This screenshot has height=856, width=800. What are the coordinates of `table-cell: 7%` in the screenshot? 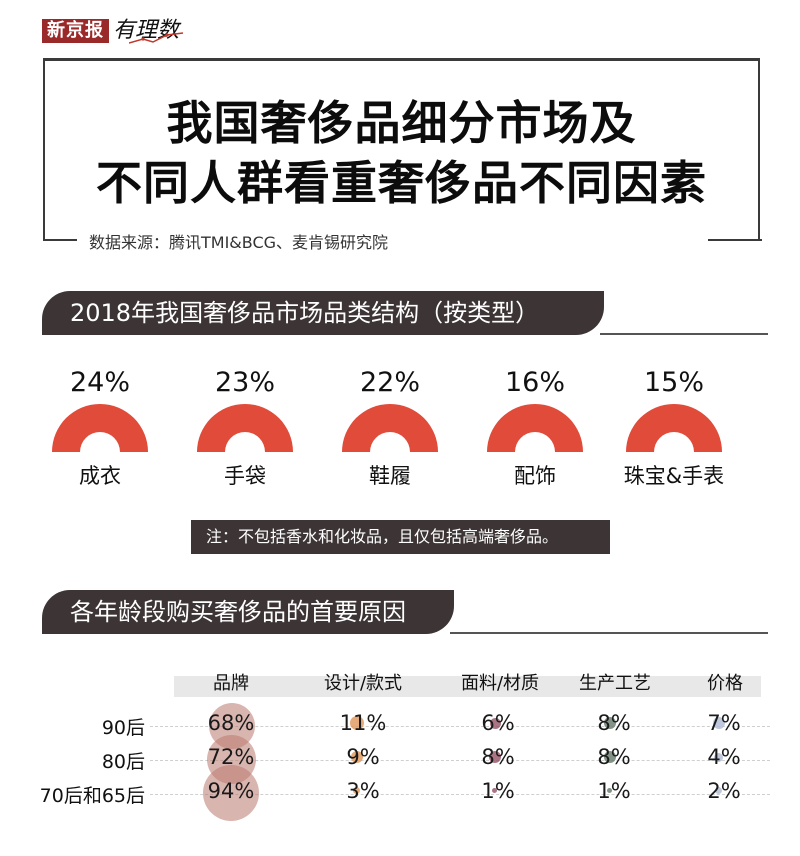 It's located at (724, 723).